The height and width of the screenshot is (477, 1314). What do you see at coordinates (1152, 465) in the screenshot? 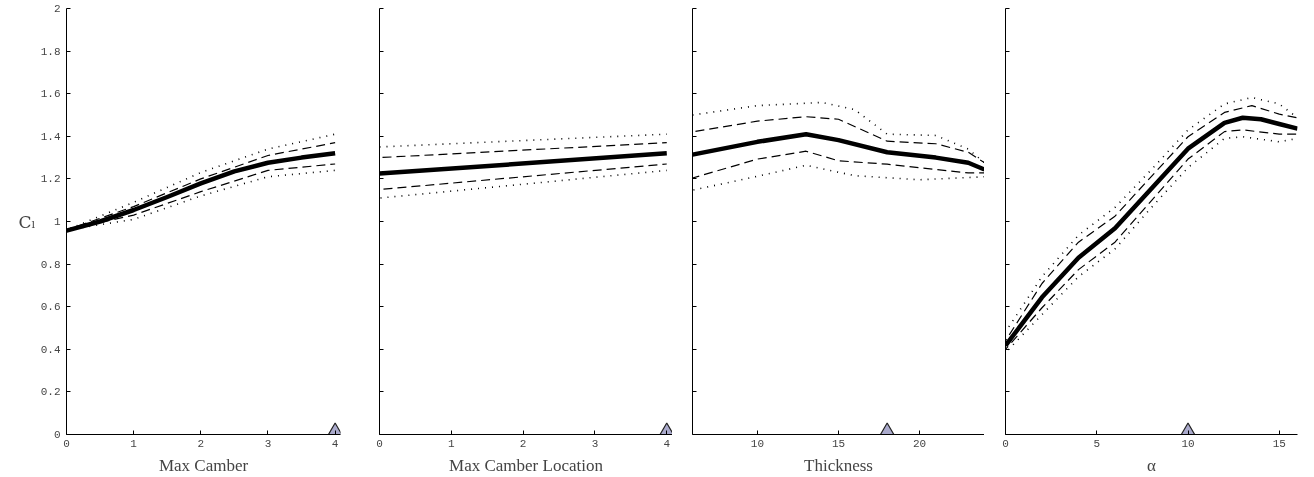
I see `x-axis-title: α` at bounding box center [1152, 465].